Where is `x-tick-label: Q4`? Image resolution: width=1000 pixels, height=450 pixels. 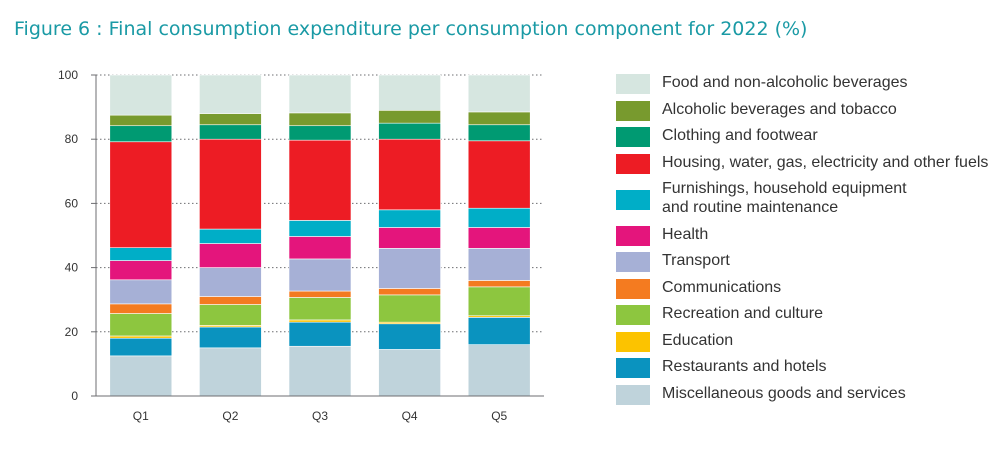
x-tick-label: Q4 is located at coordinates (410, 416).